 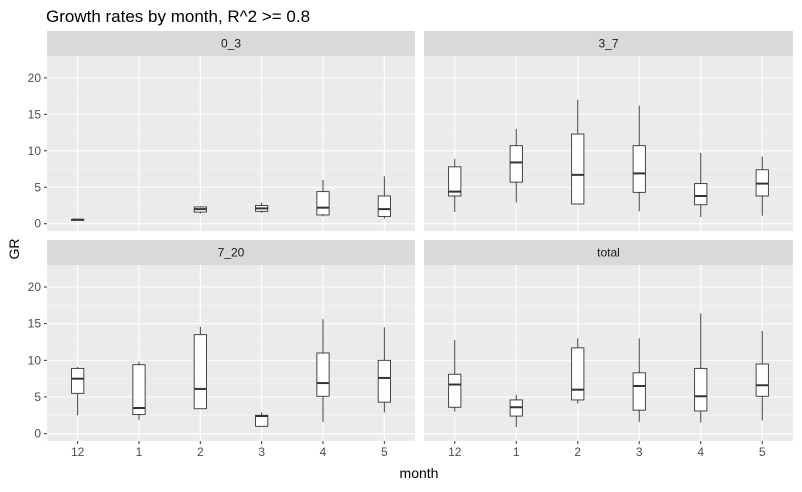 I want to click on chart-title: Growth rates by month, R^2 >= 0.8, so click(x=178, y=16).